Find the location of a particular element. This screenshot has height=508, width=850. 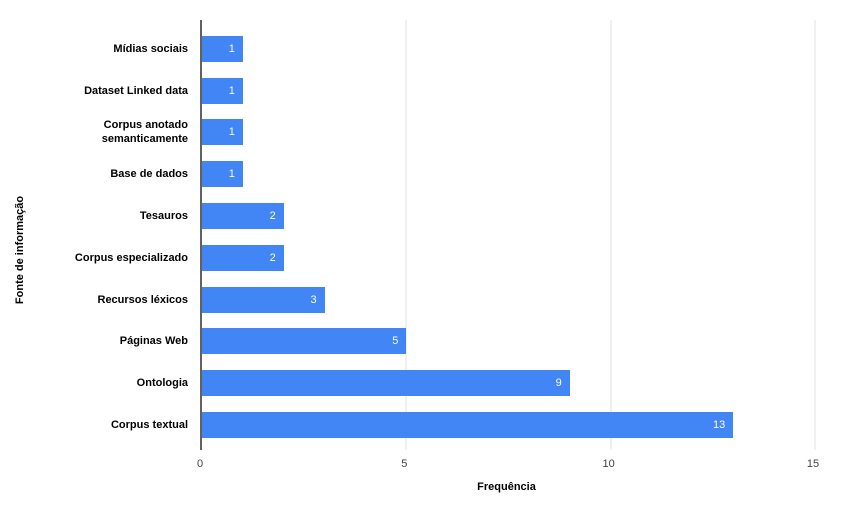

category-label: Corpus especializado is located at coordinates (101, 258).